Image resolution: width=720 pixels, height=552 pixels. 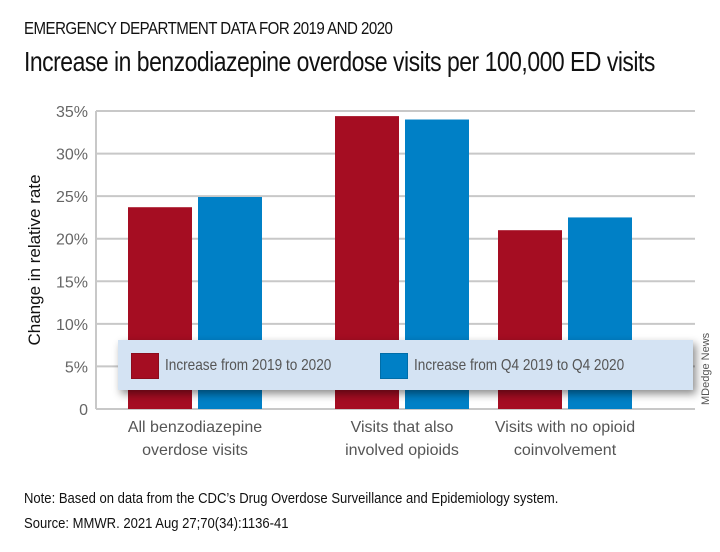 What do you see at coordinates (706, 368) in the screenshot?
I see `credit-text: MDedge News` at bounding box center [706, 368].